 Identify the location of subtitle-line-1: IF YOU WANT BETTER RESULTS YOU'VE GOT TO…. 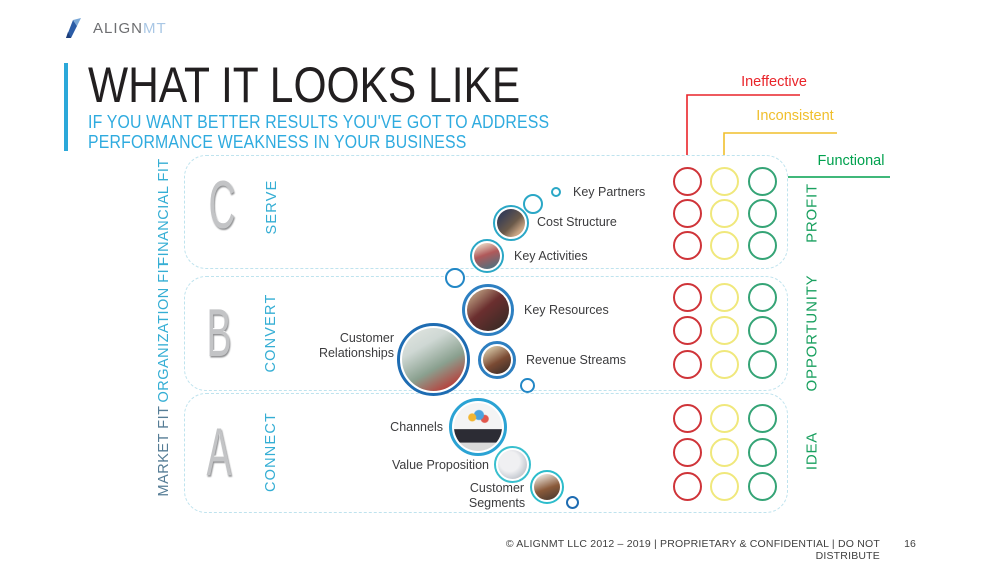
(319, 122).